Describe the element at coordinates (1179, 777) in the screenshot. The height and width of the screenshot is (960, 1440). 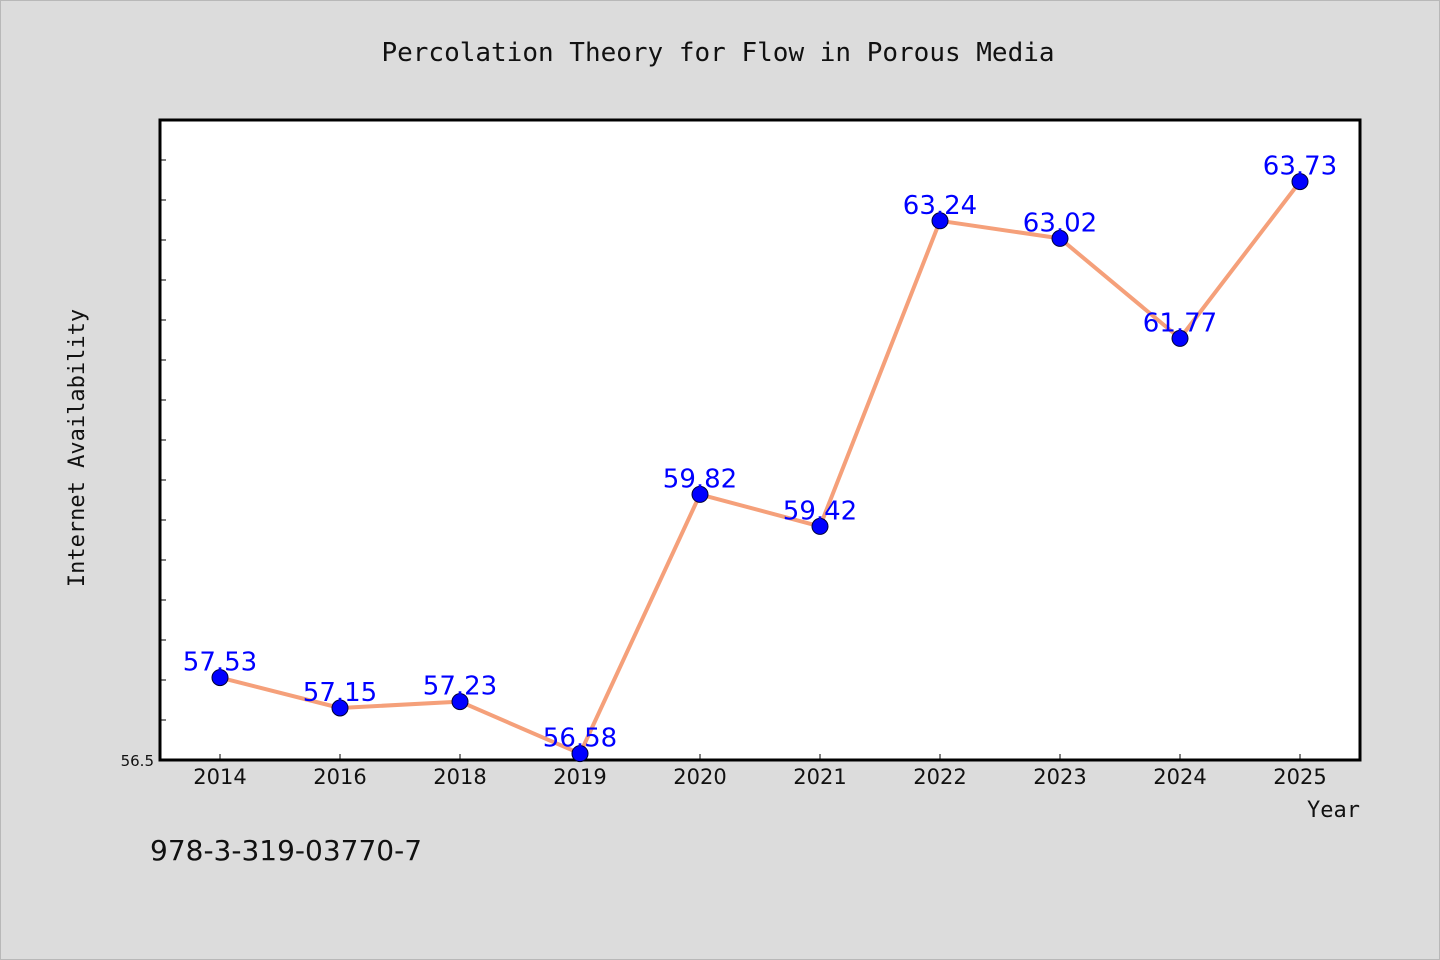
I see `x-tick-label: 2024` at that location.